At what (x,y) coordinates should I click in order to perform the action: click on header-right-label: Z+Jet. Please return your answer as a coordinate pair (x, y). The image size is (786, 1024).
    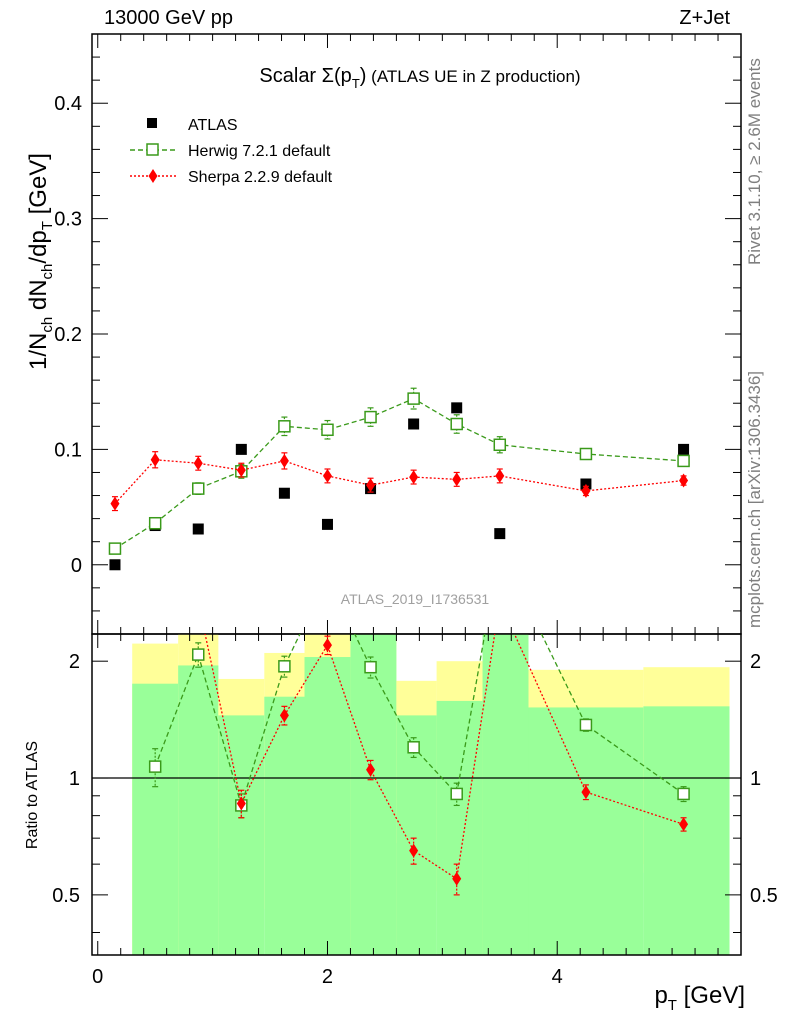
    Looking at the image, I should click on (704, 18).